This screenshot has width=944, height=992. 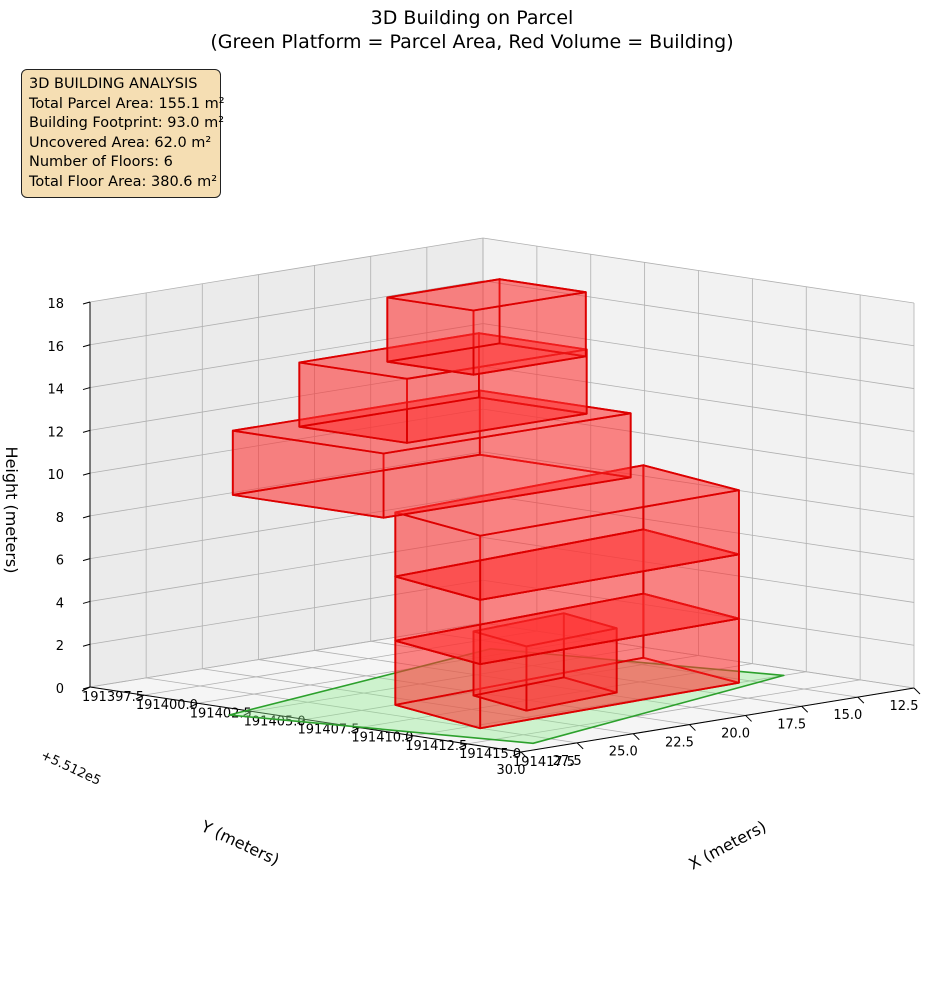 What do you see at coordinates (127, 103) in the screenshot?
I see `info-parcel-area: Total Parcel Area: 155.1 m²` at bounding box center [127, 103].